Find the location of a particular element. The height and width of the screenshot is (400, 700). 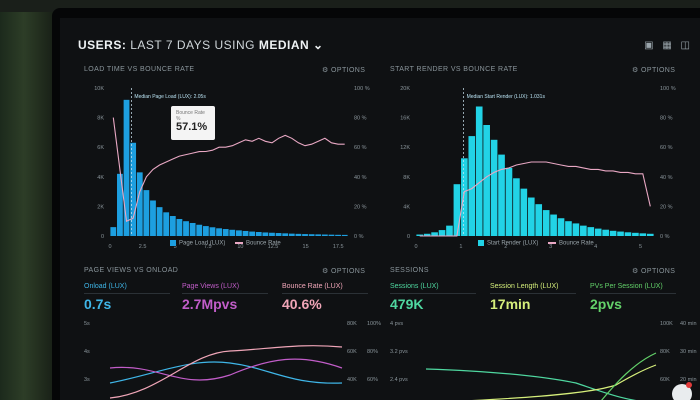

toolbar-icons: ▣ ▦ ◫ is located at coordinates (664, 45).